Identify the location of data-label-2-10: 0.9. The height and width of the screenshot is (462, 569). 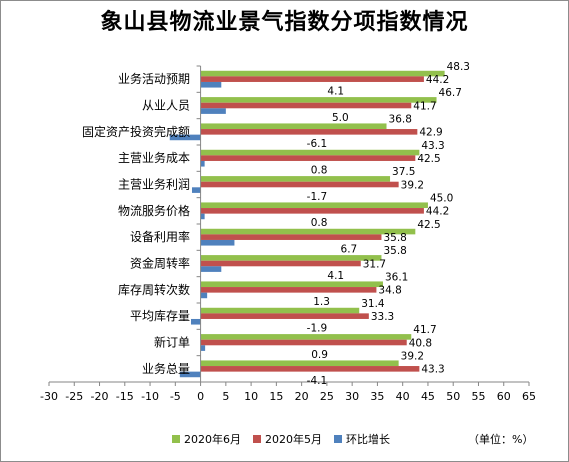
(319, 355).